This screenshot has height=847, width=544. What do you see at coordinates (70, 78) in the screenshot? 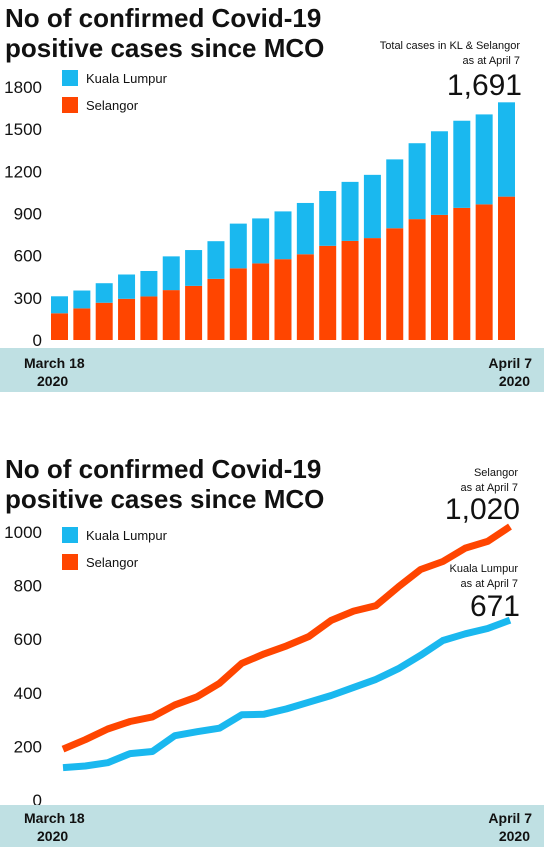
I see `chart1-legend-swatch-kuala-lumpur` at bounding box center [70, 78].